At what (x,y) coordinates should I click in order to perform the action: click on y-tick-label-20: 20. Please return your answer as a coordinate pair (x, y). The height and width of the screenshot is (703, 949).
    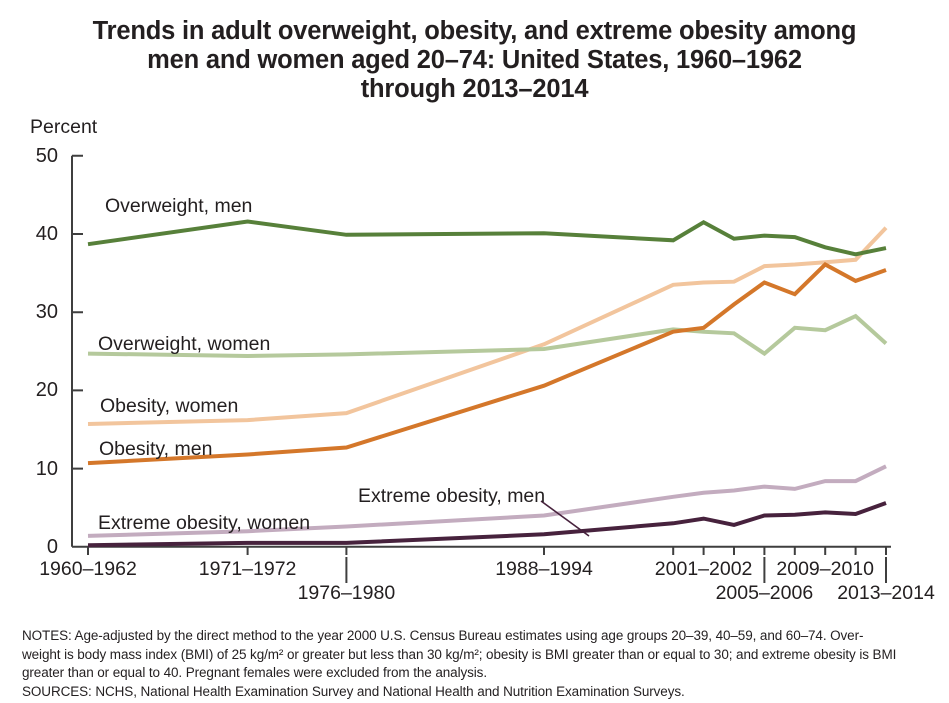
    Looking at the image, I should click on (46, 390).